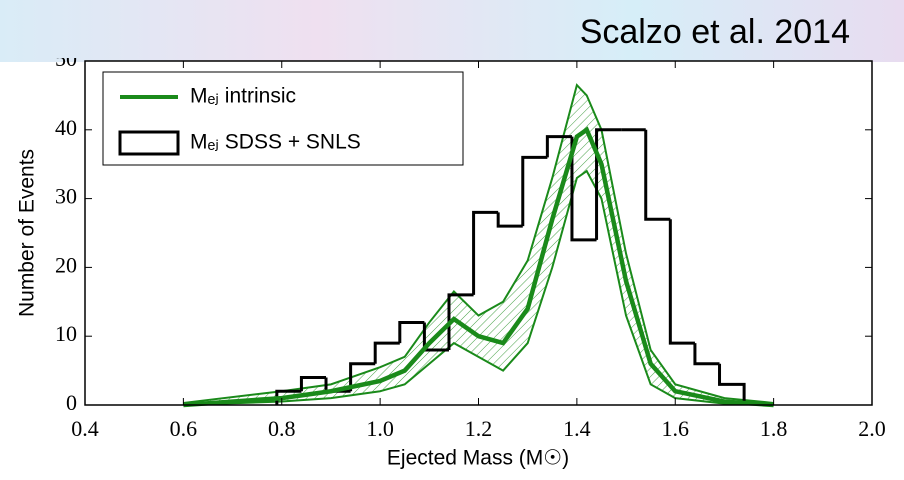 The height and width of the screenshot is (480, 904). Describe the element at coordinates (66, 196) in the screenshot. I see `y-tick-label: 30` at that location.